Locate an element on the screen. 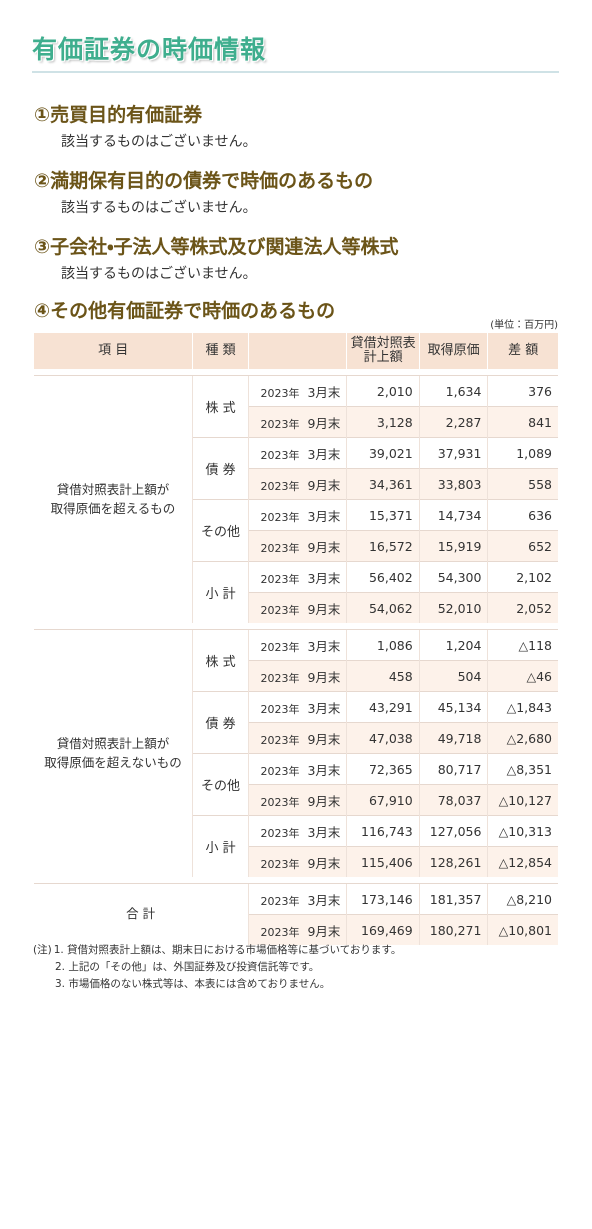 This screenshot has height=1229, width=592. value-cell: 54,062 is located at coordinates (383, 607).